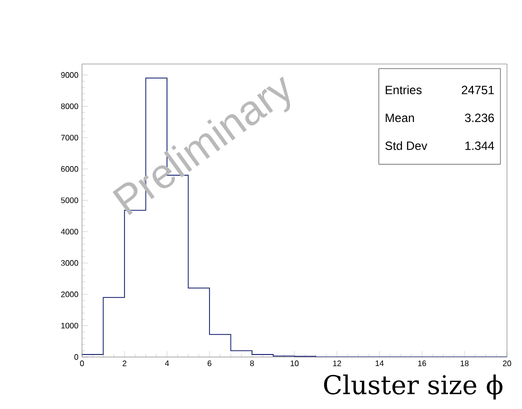  Describe the element at coordinates (404, 89) in the screenshot. I see `annotation: Entries` at that location.